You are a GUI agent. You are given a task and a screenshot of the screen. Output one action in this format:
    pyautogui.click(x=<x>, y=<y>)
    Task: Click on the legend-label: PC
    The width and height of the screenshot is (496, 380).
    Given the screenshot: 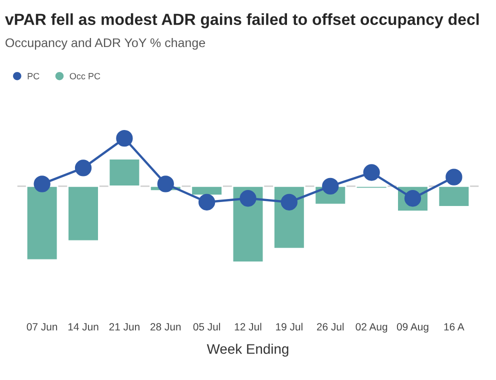 What is the action you would take?
    pyautogui.click(x=34, y=76)
    